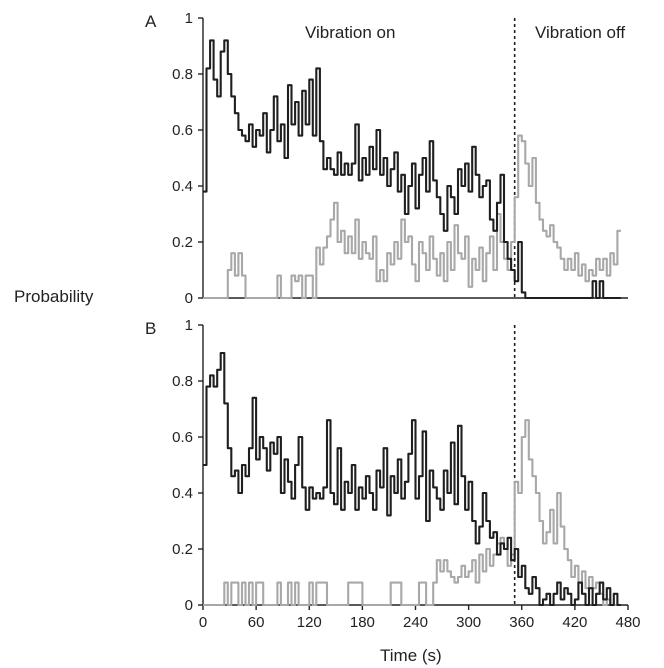  I want to click on x-tick-label: 120, so click(309, 622).